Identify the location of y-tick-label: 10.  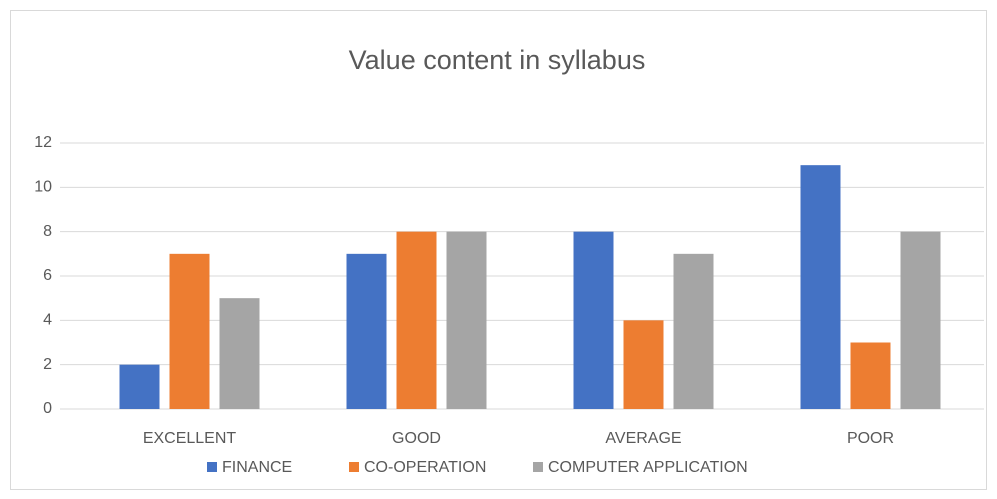
(43, 187).